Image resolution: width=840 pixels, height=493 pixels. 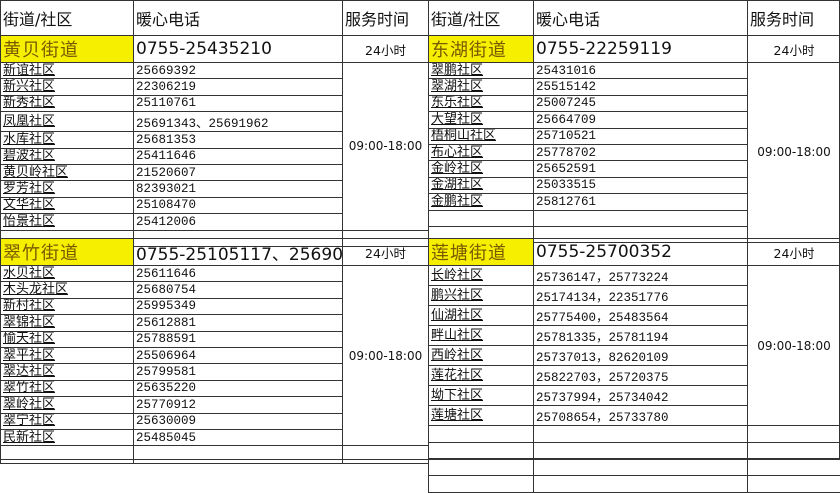 What do you see at coordinates (67, 18) in the screenshot?
I see `column-header-name: 街道/社区` at bounding box center [67, 18].